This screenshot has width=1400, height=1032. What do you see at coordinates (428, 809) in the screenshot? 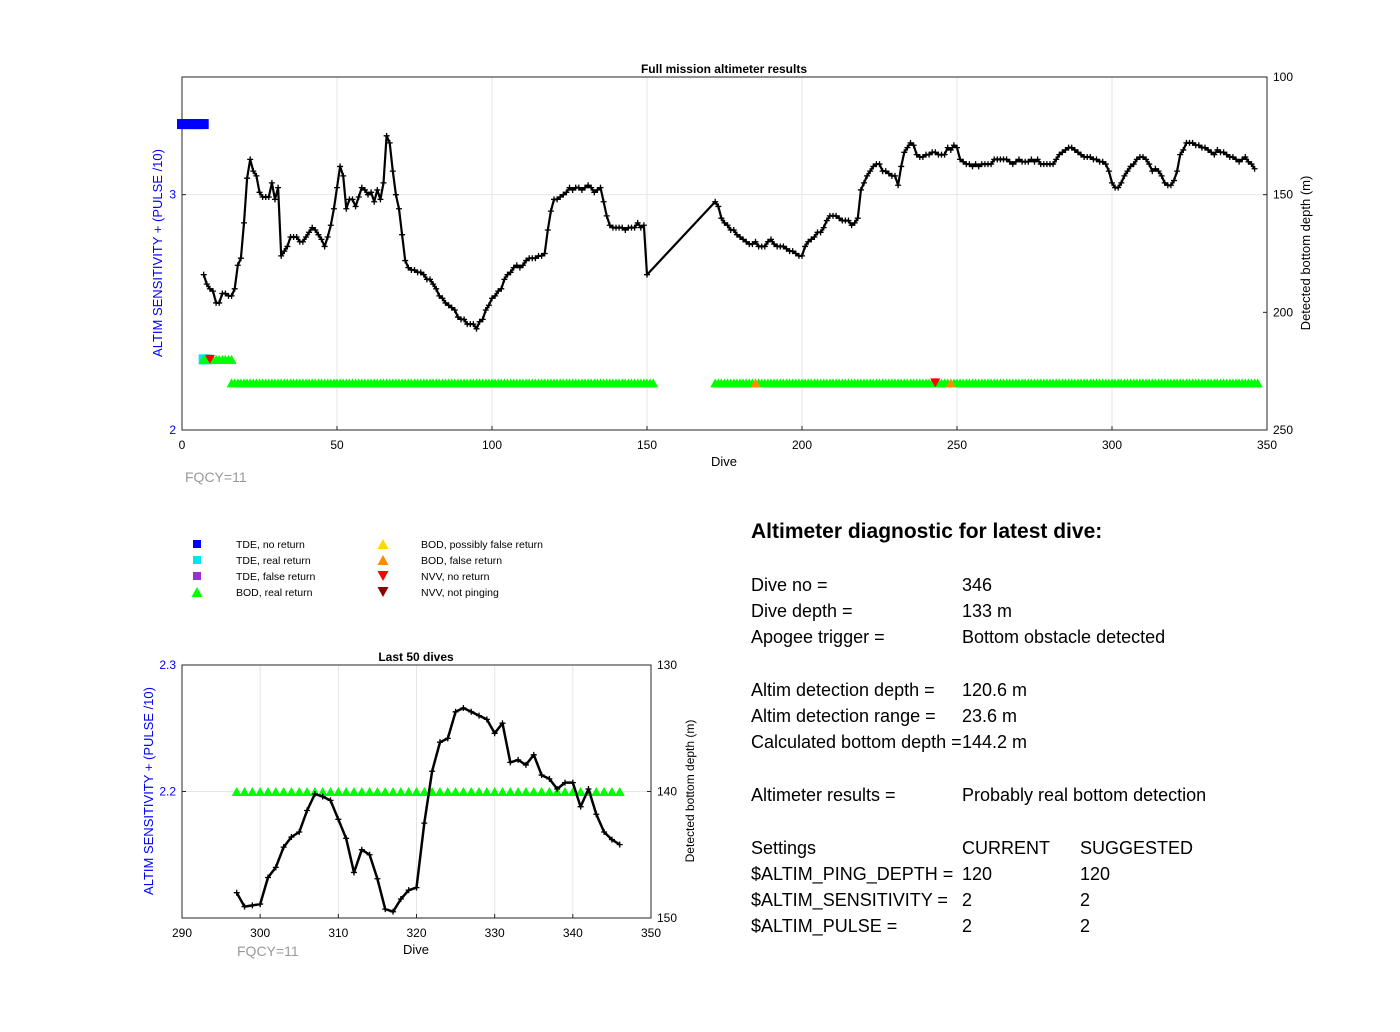
I see `depth-line` at bounding box center [428, 809].